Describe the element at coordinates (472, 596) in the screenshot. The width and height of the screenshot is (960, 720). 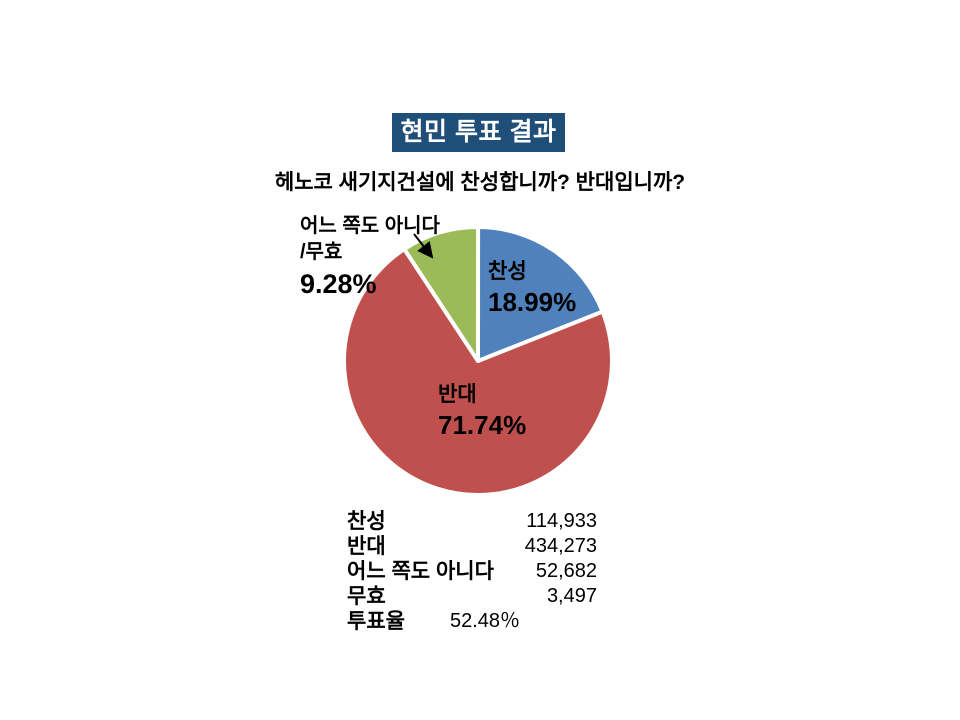
I see `table-row: 무효 3,497` at that location.